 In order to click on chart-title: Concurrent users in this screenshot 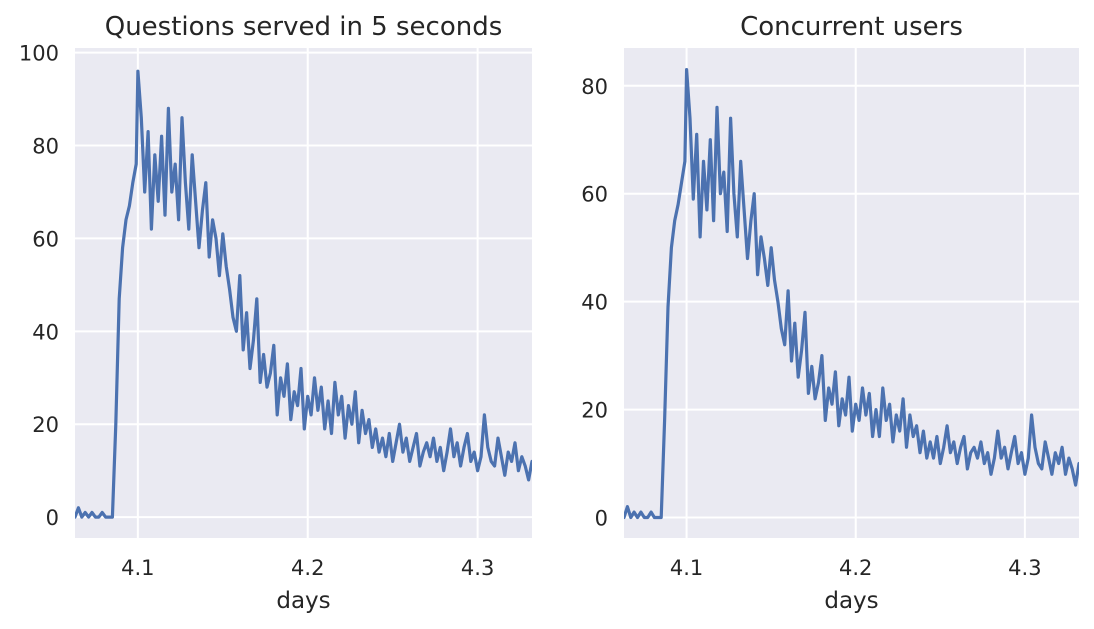, I will do `click(851, 27)`.